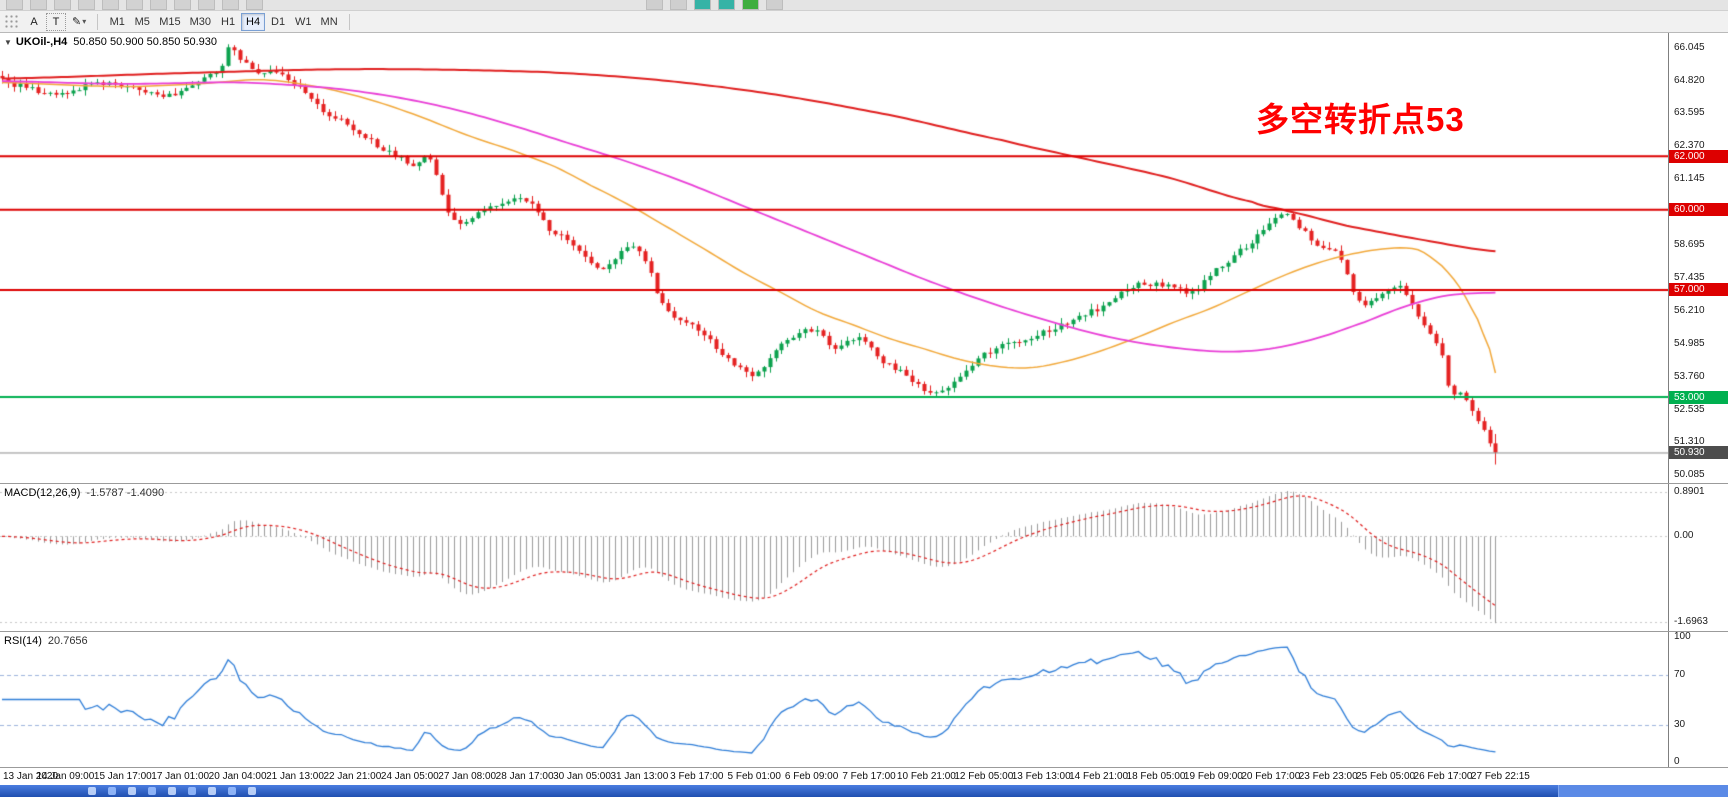 The width and height of the screenshot is (1728, 797). Describe the element at coordinates (1682, 636) in the screenshot. I see `rsi-axis-label: 100` at that location.